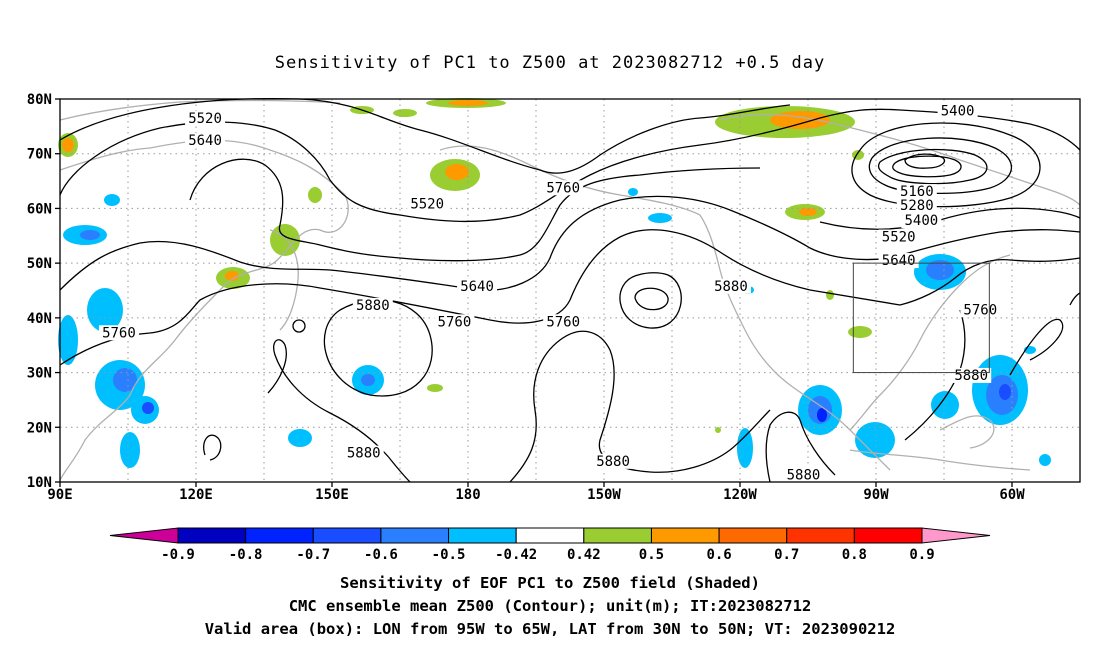 The image size is (1100, 650). Describe the element at coordinates (59, 495) in the screenshot. I see `lon-tick-label: 90E` at that location.